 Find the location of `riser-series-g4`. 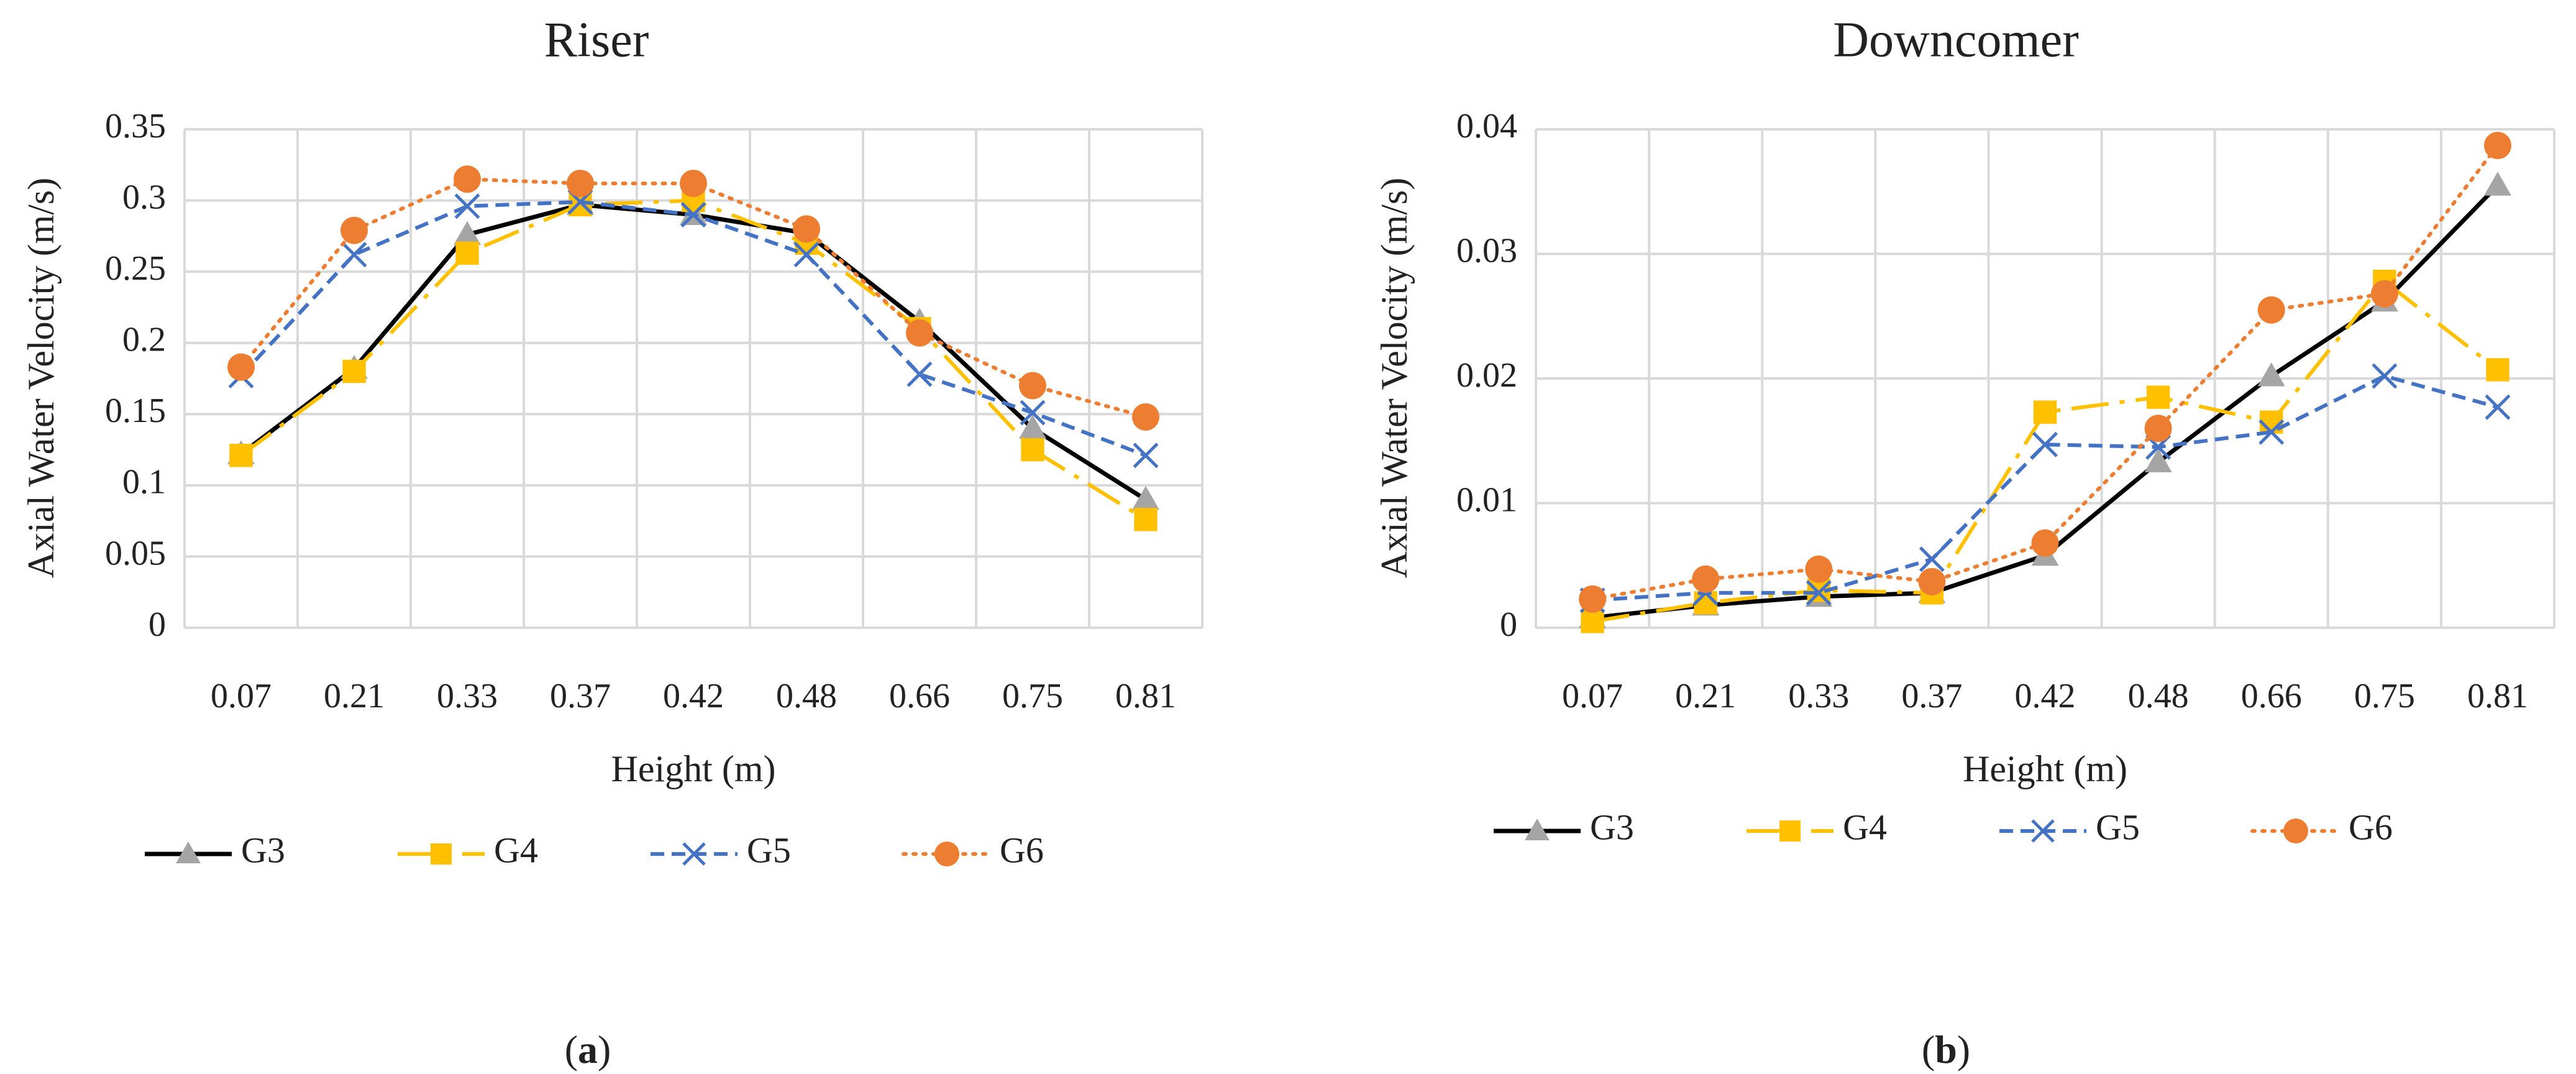

riser-series-g4 is located at coordinates (693, 359).